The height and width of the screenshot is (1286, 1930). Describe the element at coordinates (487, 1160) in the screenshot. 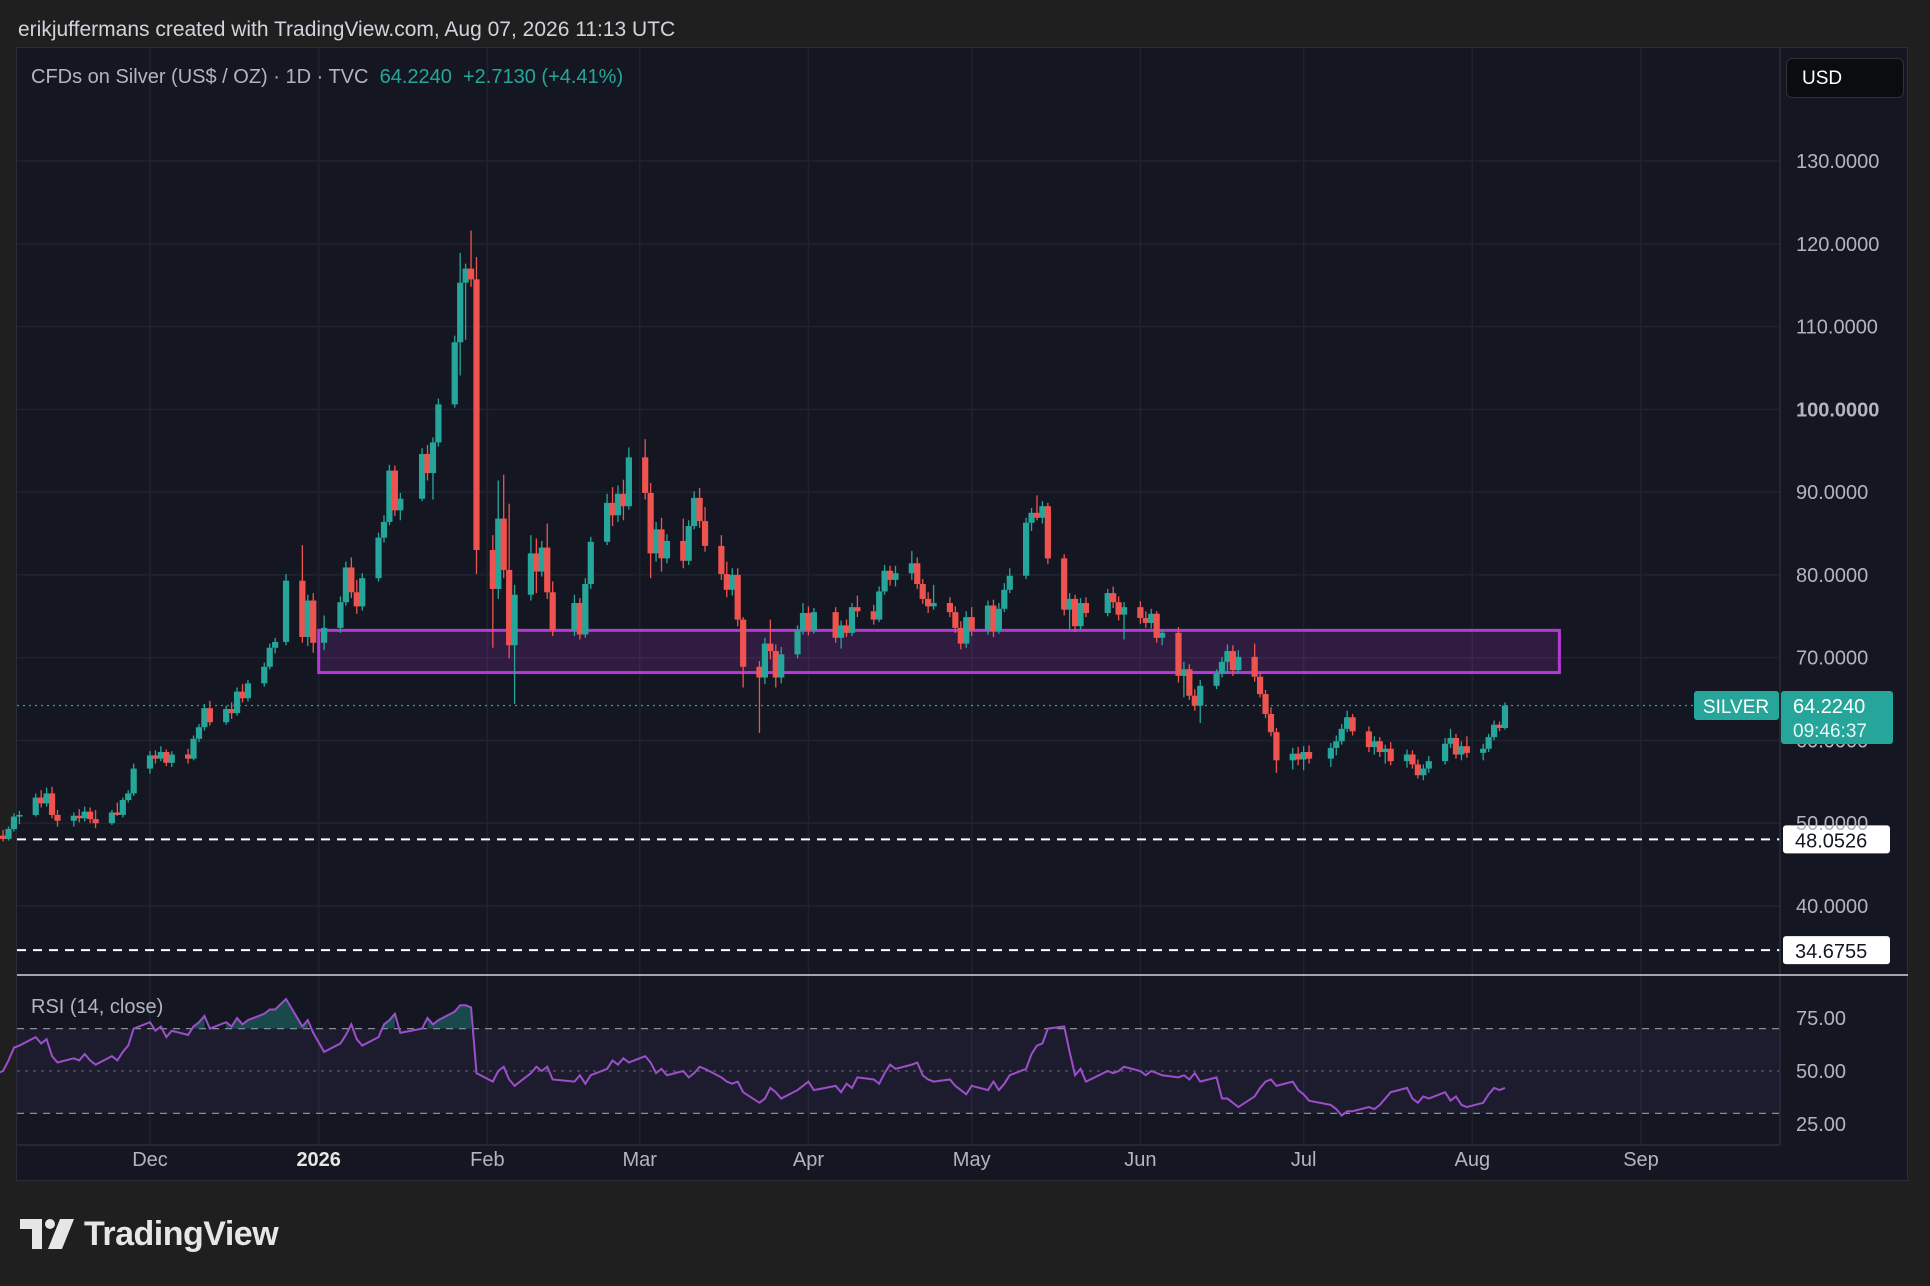

I see `time-tick-label: Feb` at that location.